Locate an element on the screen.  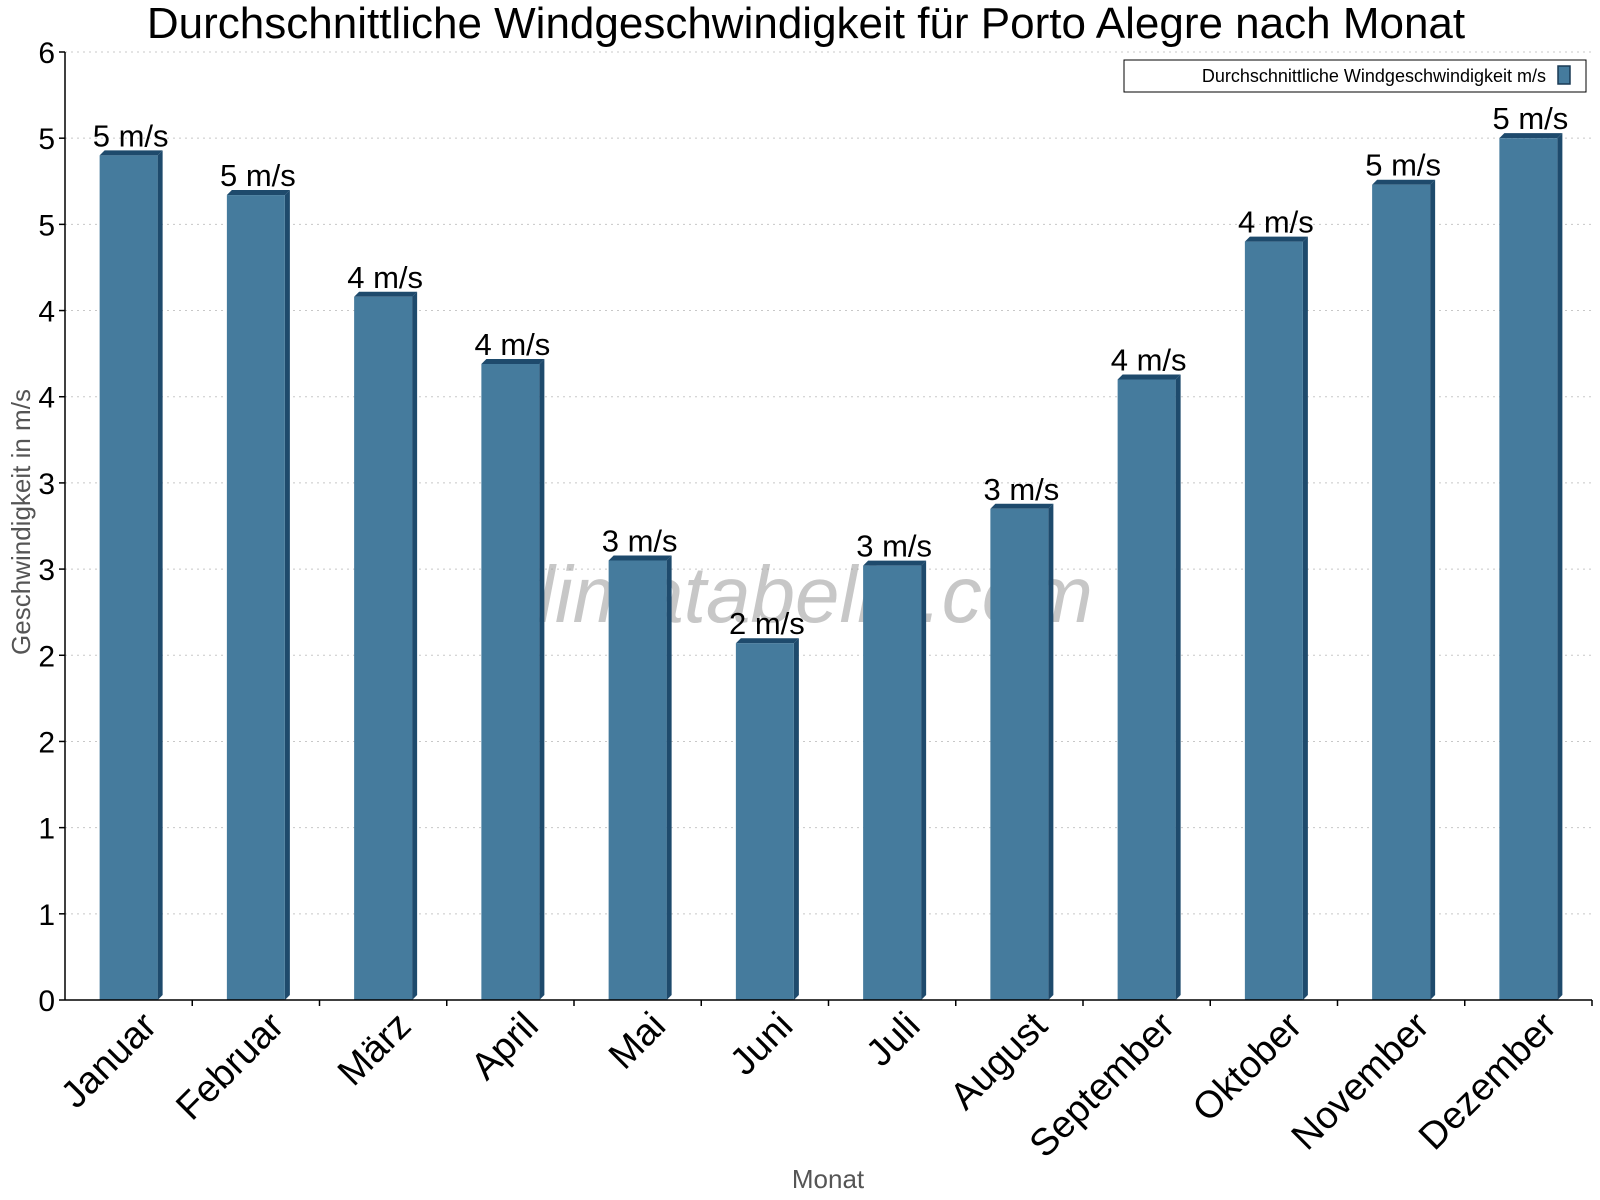
y-axis-ticks: 0 1 1 2 2 3 3 4 4 5 5 6 is located at coordinates (51, 527).